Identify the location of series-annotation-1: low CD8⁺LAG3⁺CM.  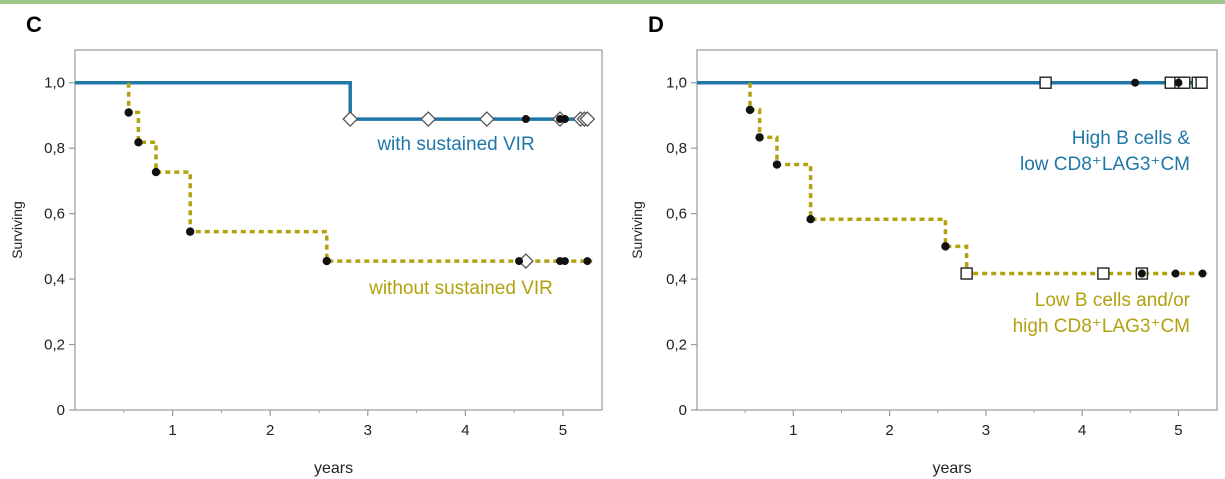
(1105, 164).